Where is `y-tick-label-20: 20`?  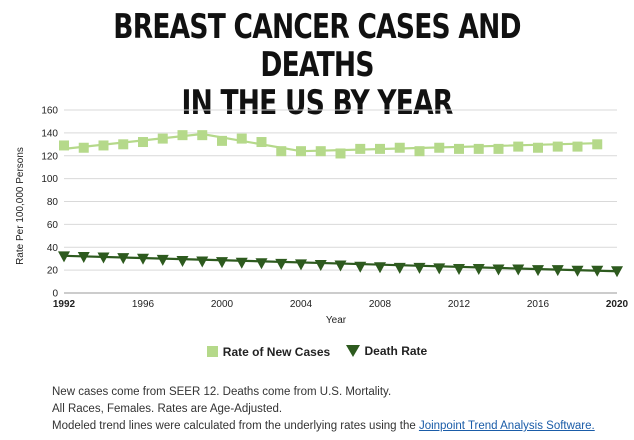
y-tick-label-20: 20 is located at coordinates (53, 271).